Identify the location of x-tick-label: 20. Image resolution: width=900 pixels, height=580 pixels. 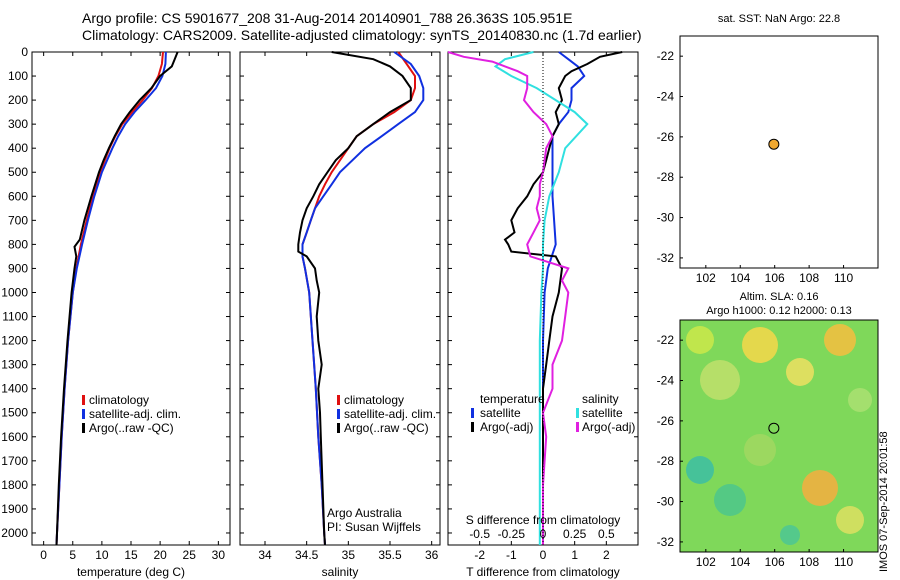
(160, 555).